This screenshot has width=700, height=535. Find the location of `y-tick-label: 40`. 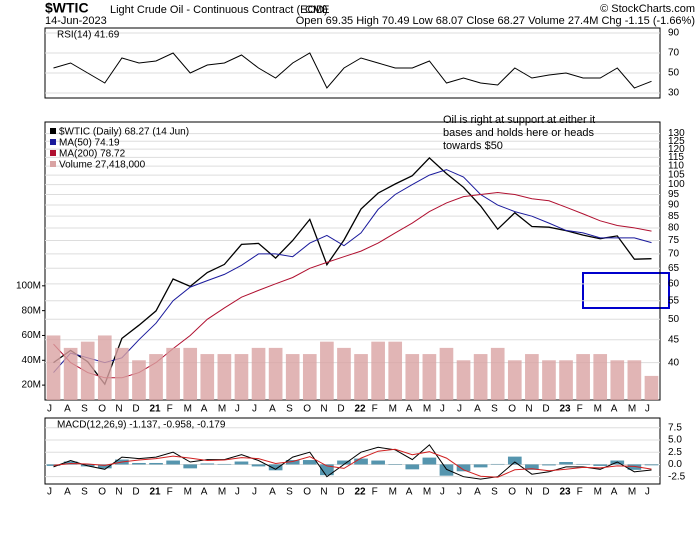

y-tick-label: 40 is located at coordinates (674, 362).